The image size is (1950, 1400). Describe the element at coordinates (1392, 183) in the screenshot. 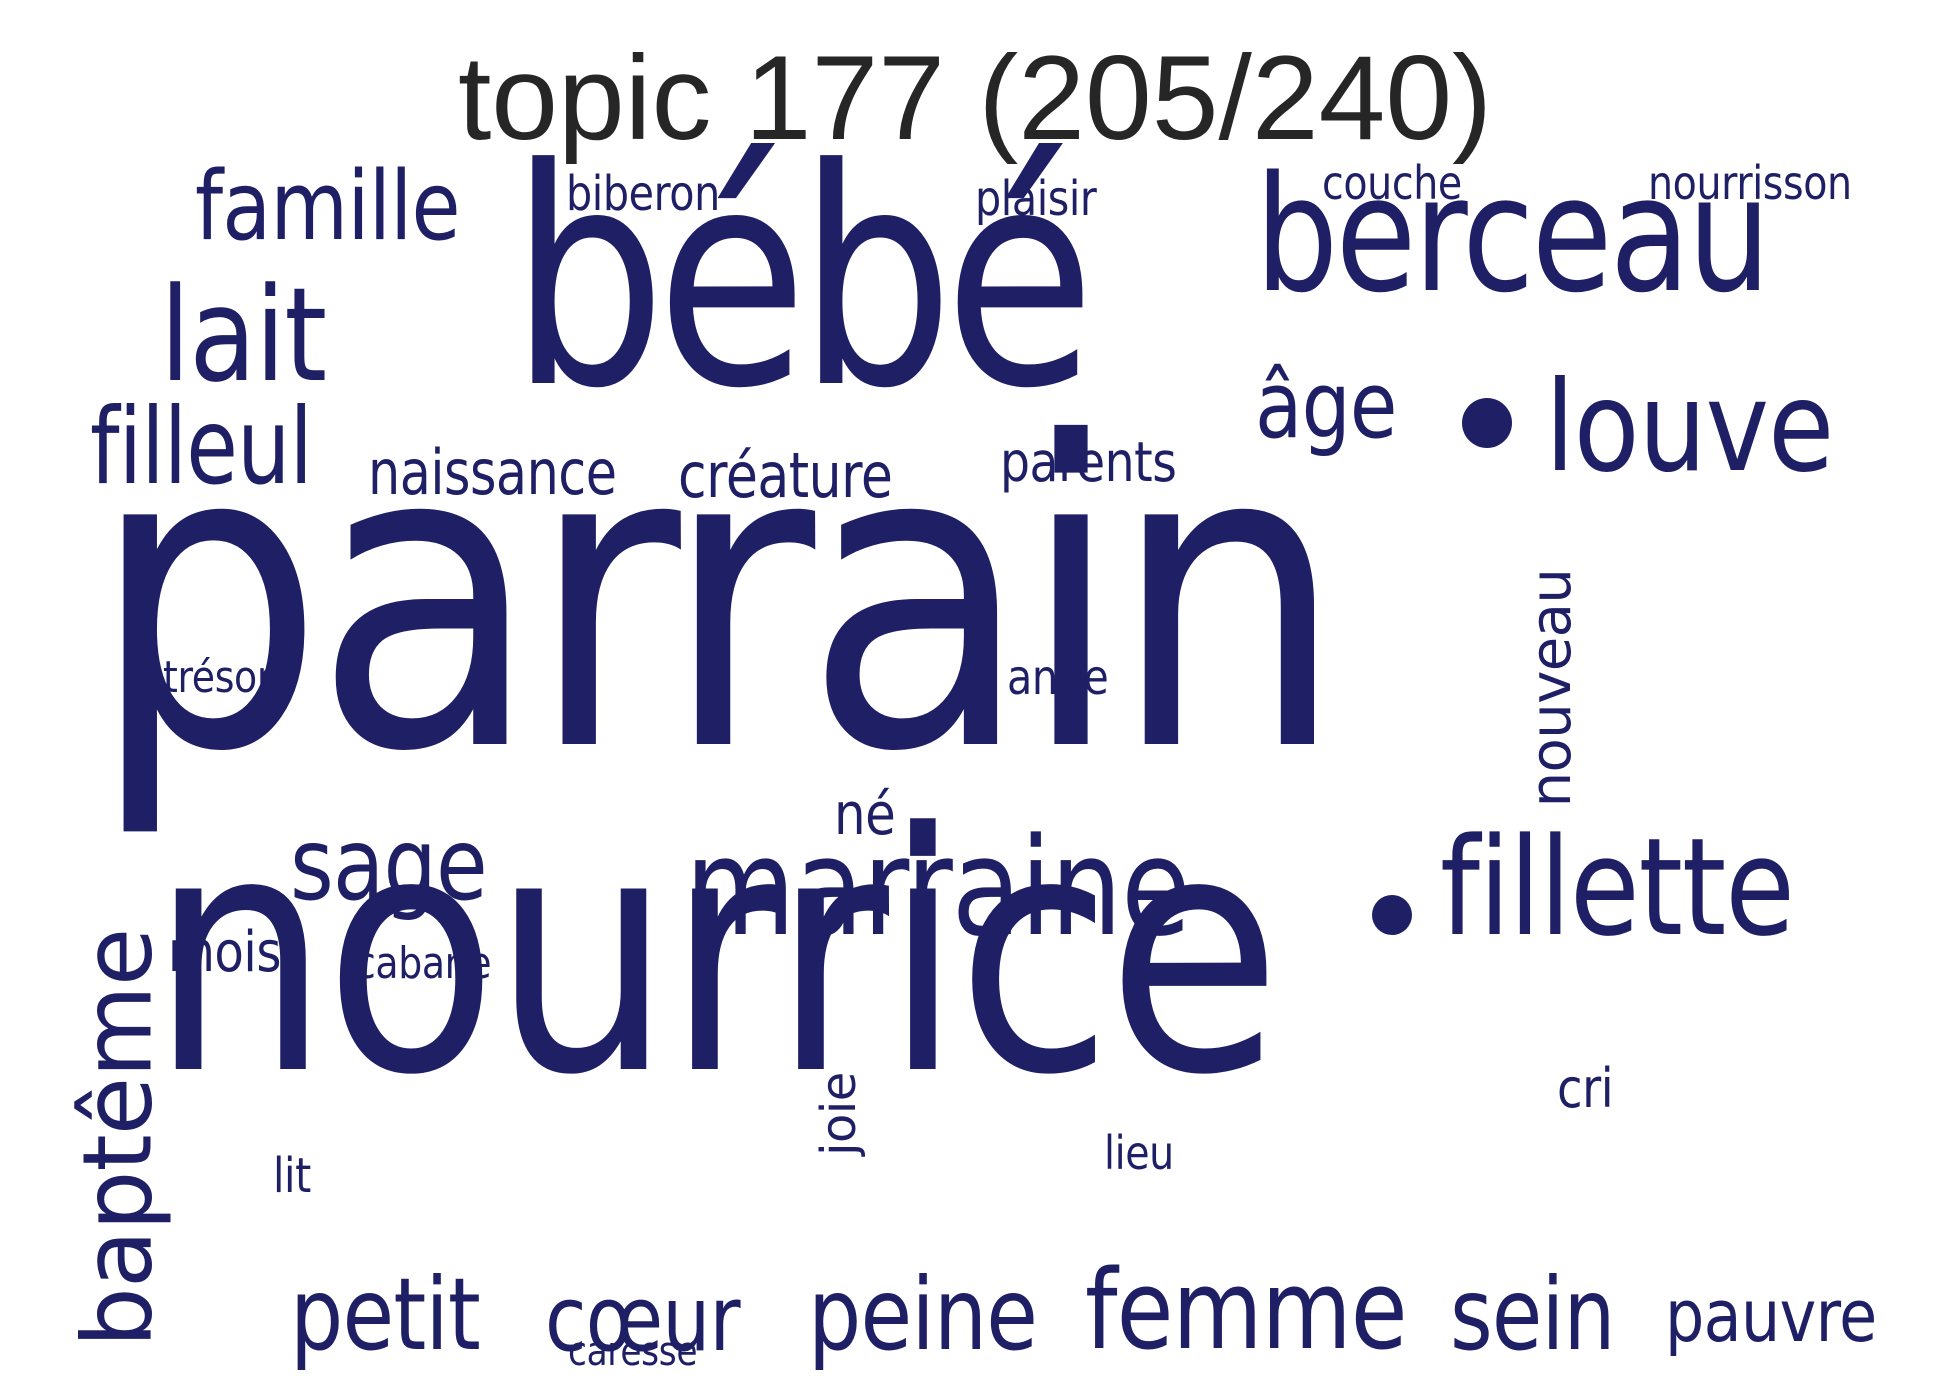

I see `word-couche: couche` at that location.